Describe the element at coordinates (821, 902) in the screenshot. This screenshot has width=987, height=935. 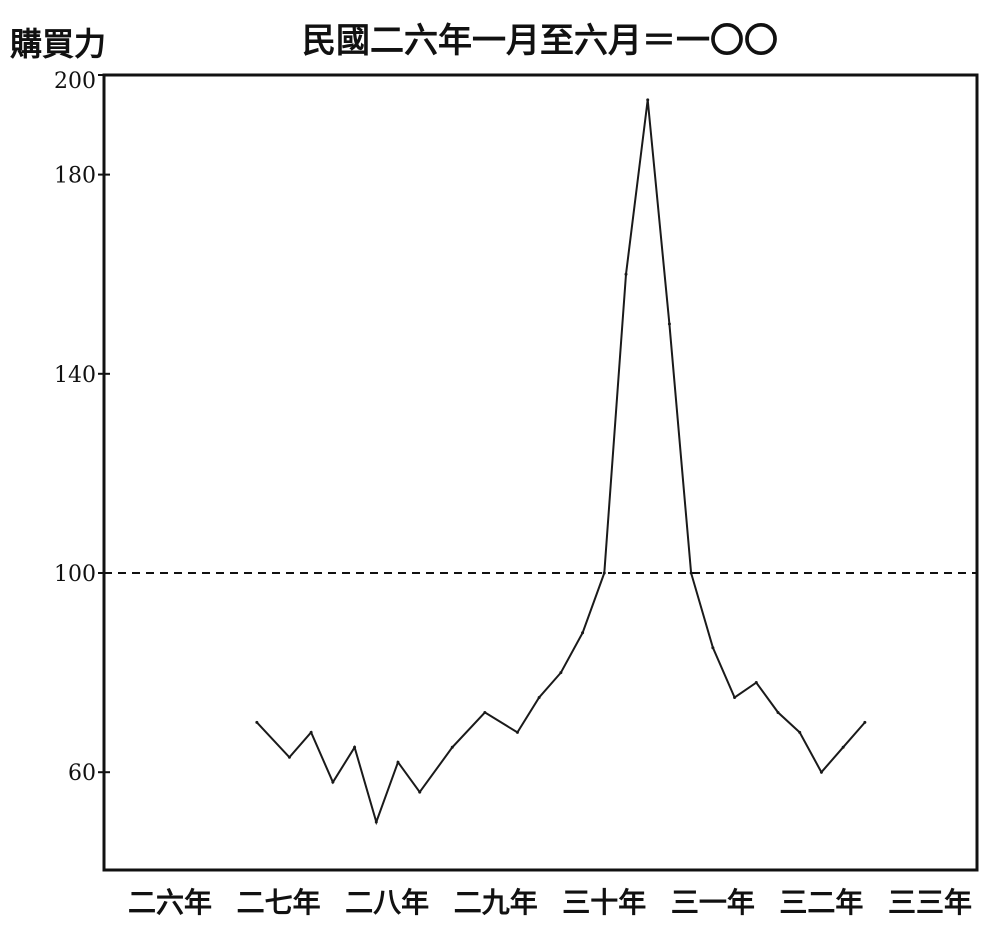
I see `x-tick-label: 三二年` at that location.